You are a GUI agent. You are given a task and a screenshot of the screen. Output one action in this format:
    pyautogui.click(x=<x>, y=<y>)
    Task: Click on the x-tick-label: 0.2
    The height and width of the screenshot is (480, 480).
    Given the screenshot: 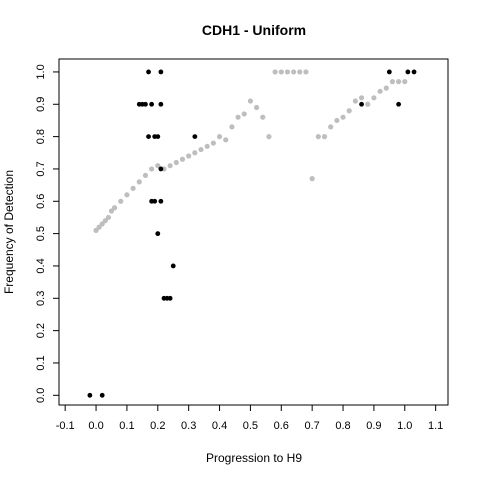 What is the action you would take?
    pyautogui.click(x=157, y=426)
    